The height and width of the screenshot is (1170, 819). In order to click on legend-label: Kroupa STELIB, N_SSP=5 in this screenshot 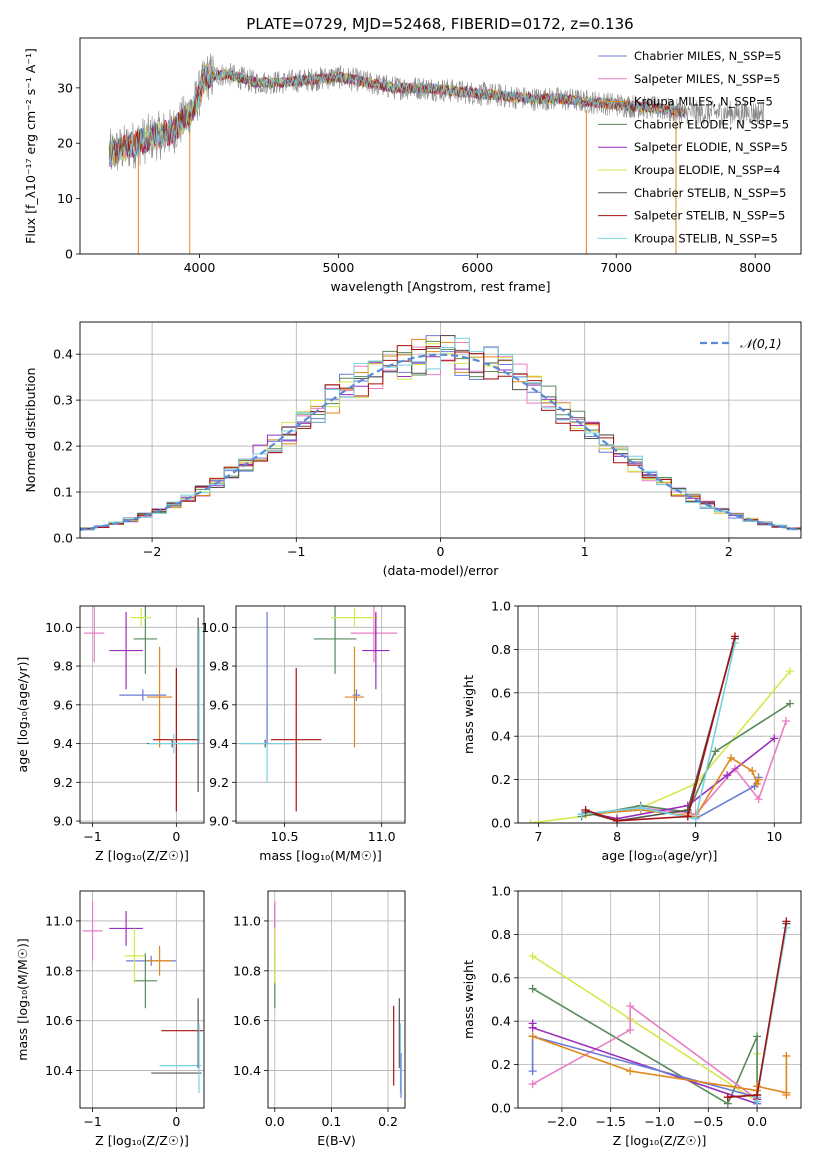, I will do `click(706, 238)`.